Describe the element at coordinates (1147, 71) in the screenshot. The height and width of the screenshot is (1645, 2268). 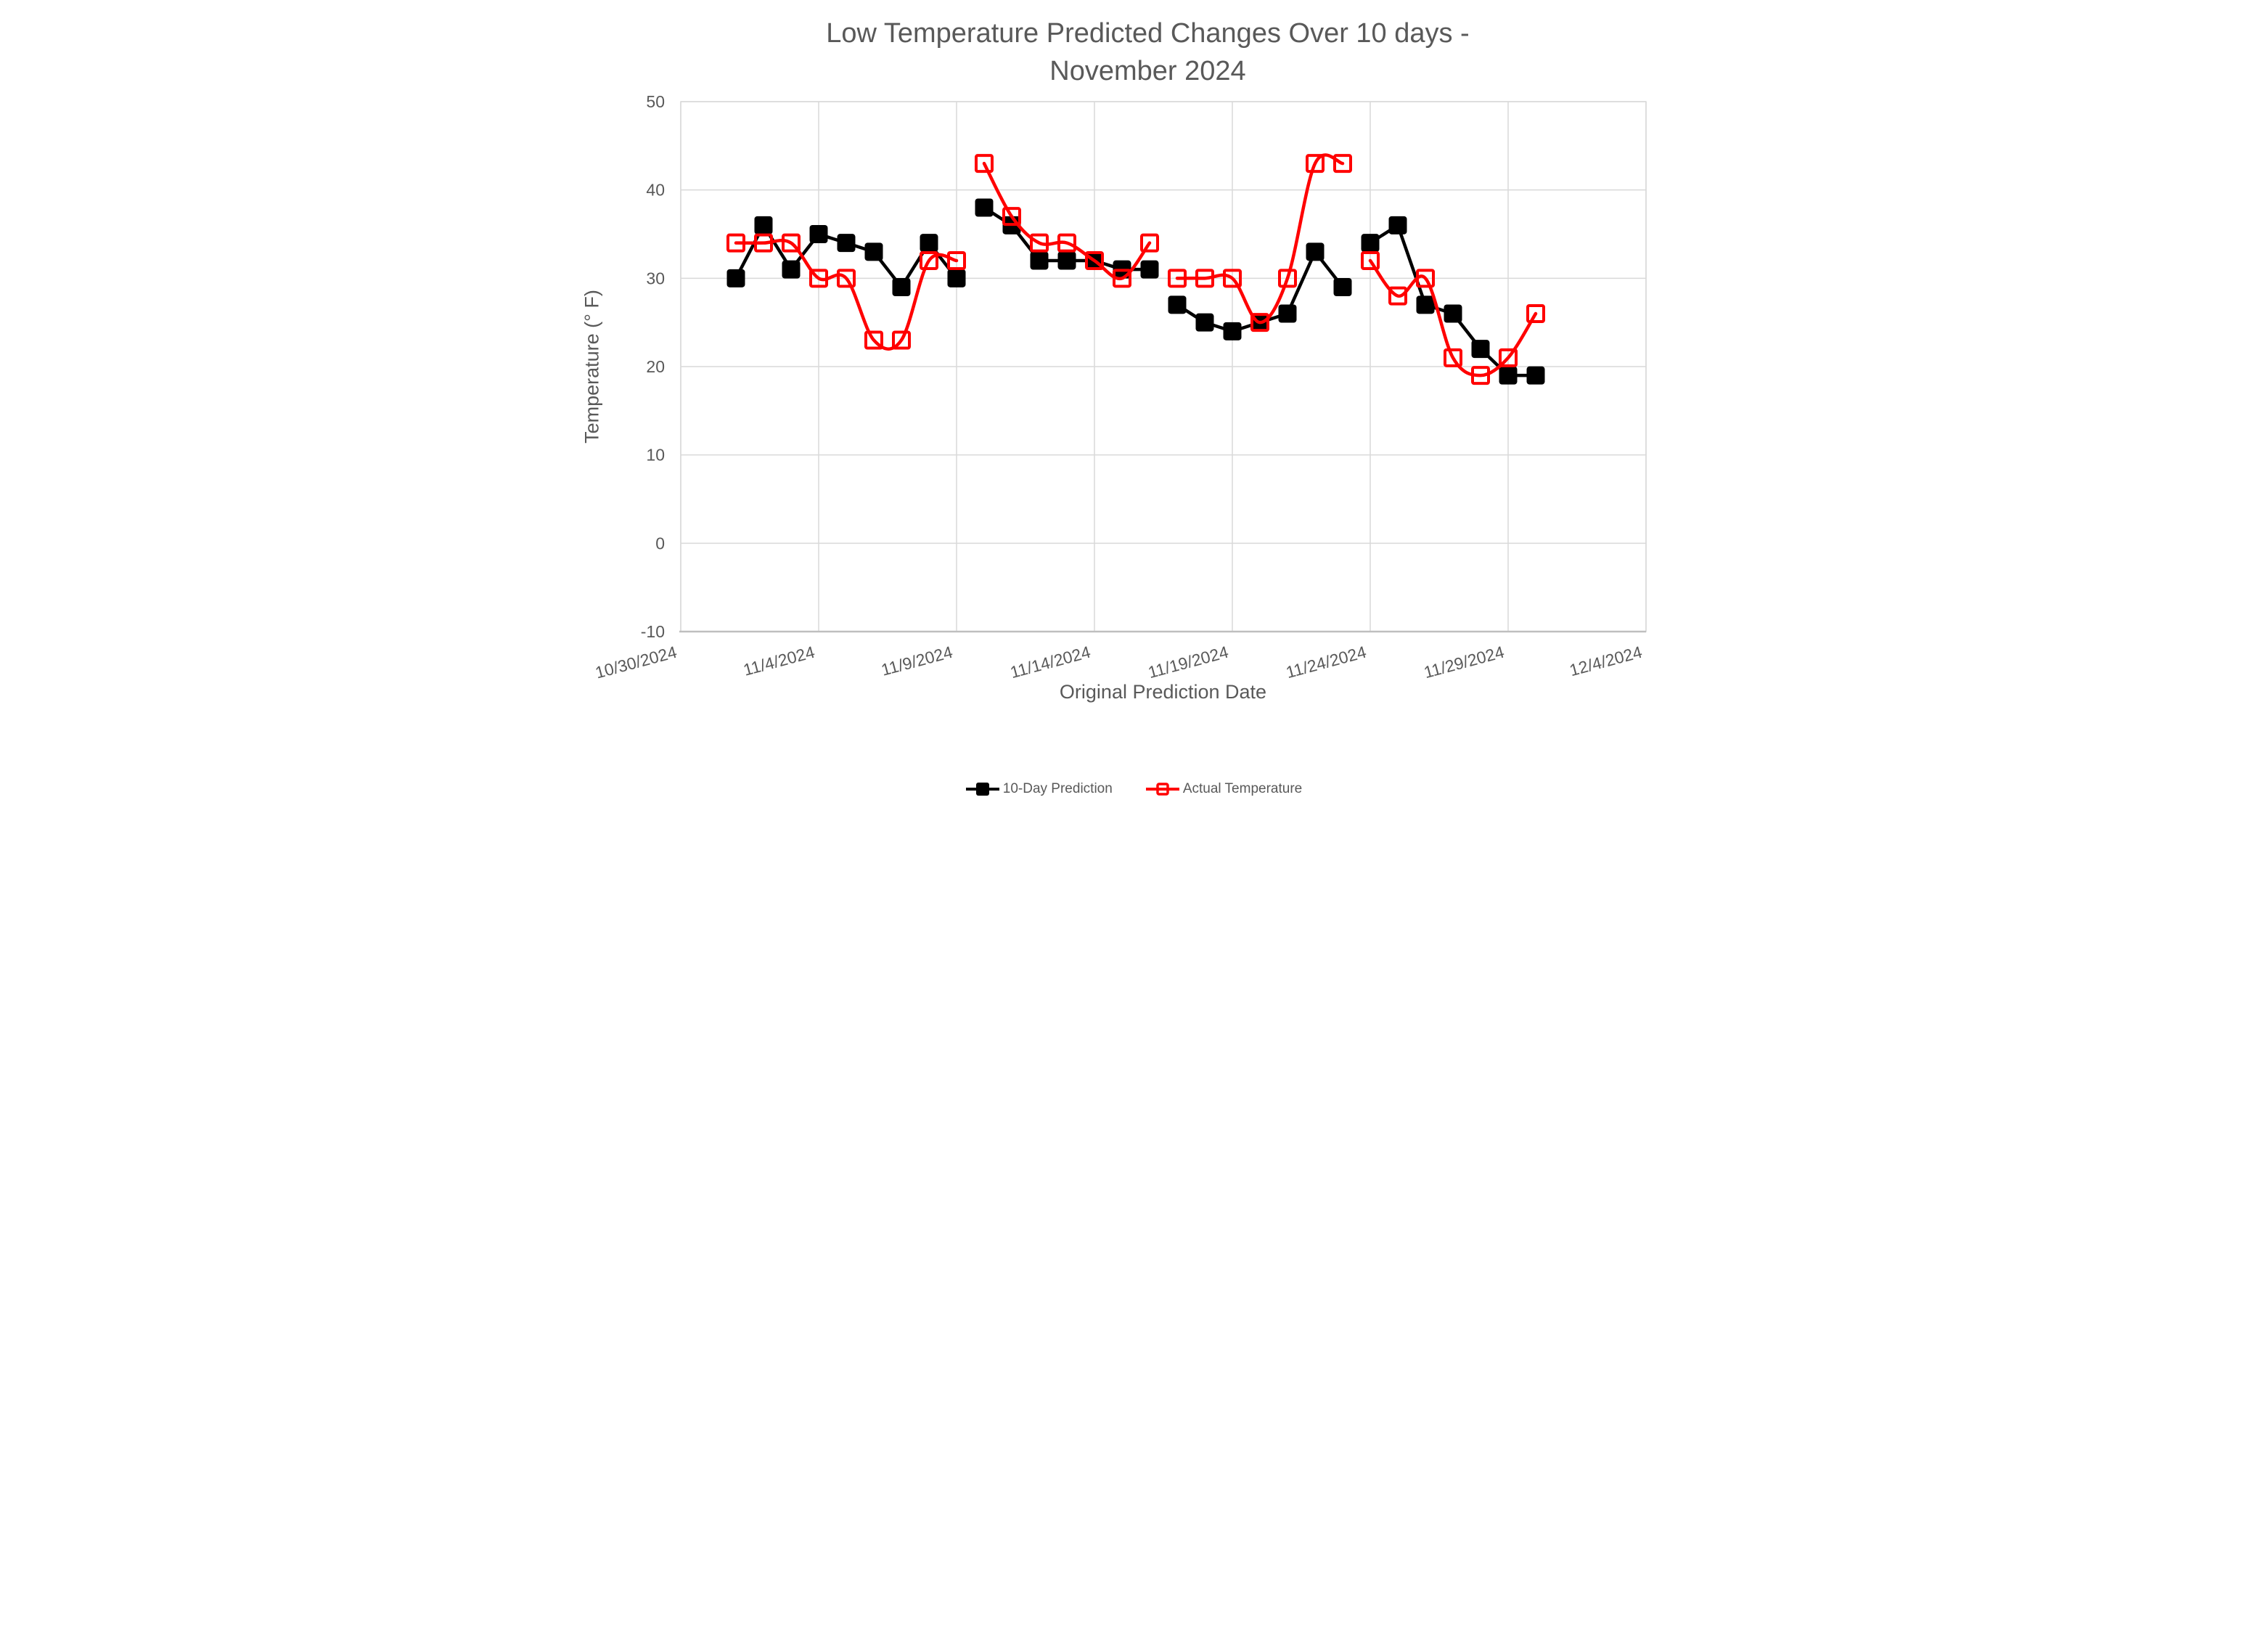
I see `chart-title-line2: November 2024` at that location.